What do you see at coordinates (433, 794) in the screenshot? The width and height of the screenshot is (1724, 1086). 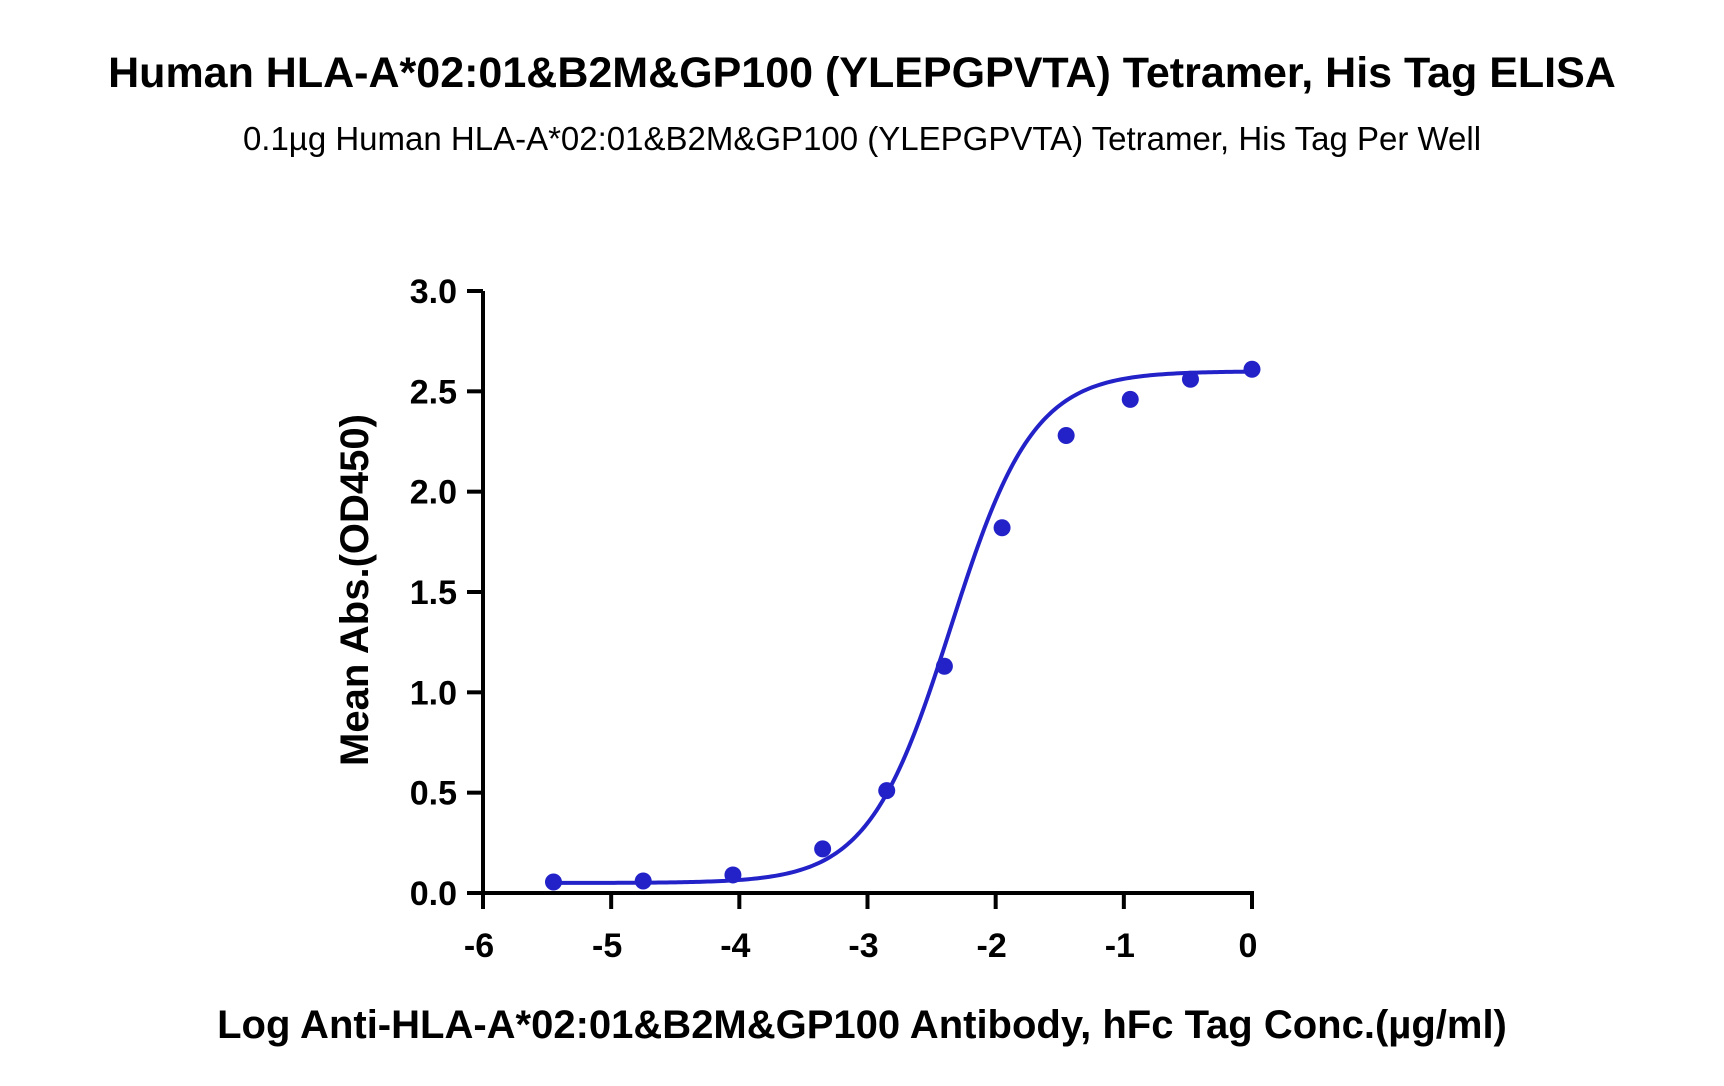 I see `y-tick-label: 0.5` at bounding box center [433, 794].